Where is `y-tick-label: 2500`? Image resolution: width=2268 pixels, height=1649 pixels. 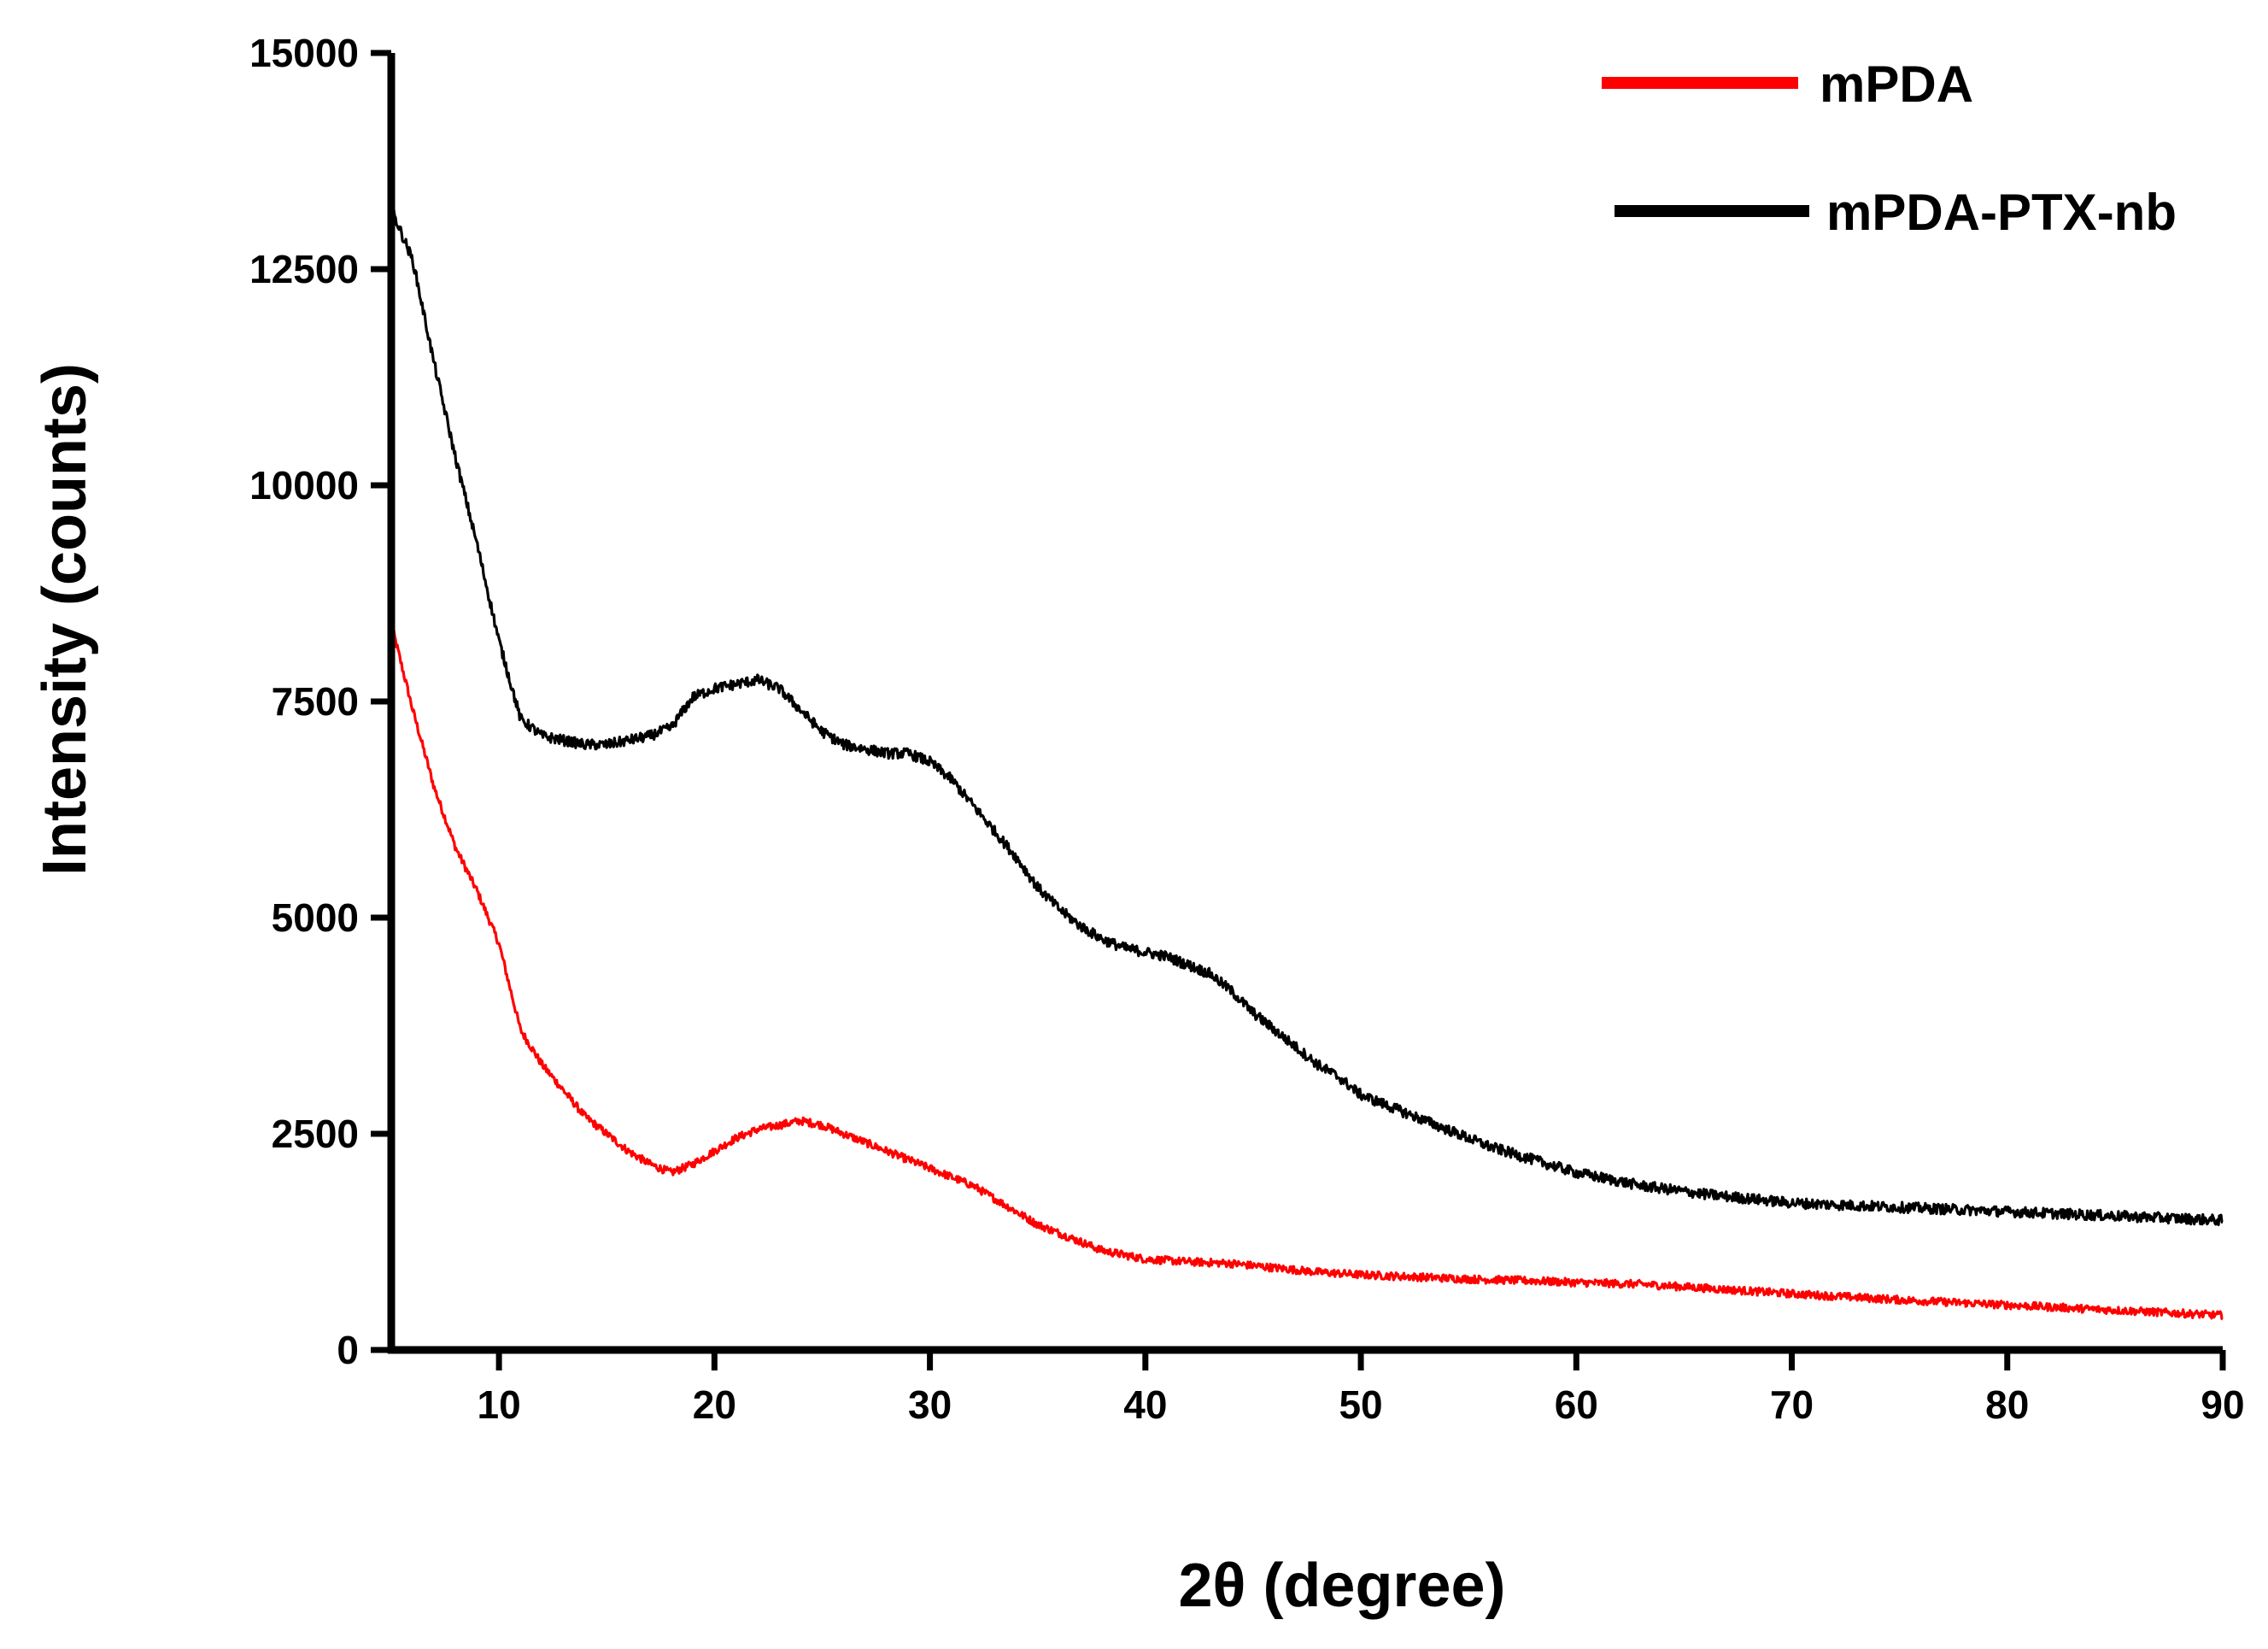 y-tick-label: 2500 is located at coordinates (315, 1134).